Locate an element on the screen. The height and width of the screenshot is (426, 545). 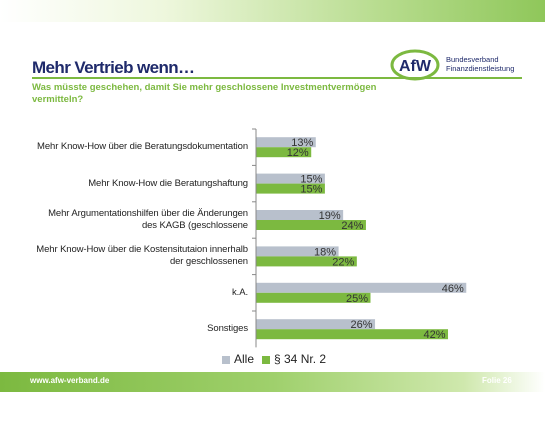
category-label: Sonstiges is located at coordinates (227, 329).